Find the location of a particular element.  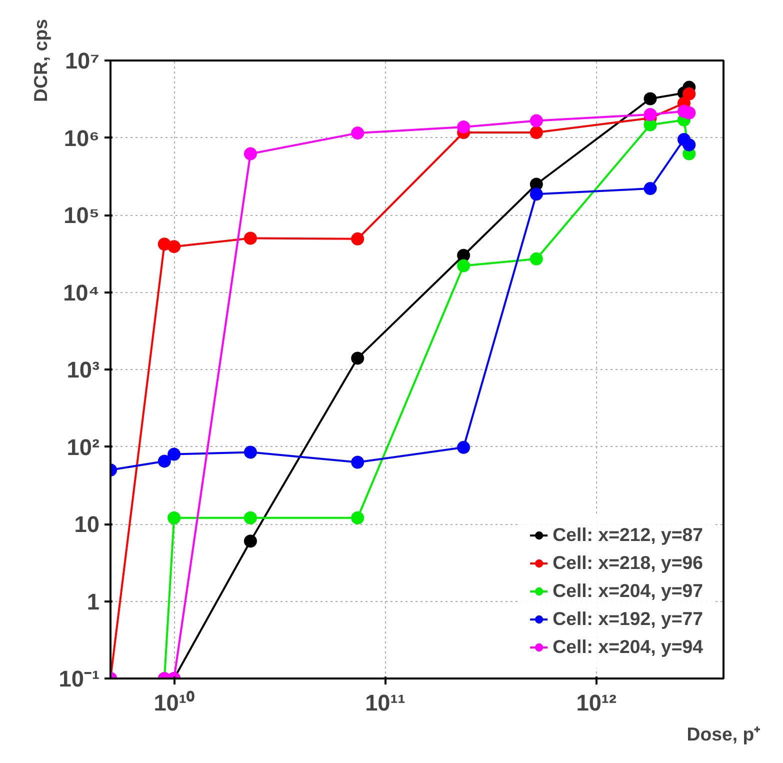

y-tick-label: 10⁻¹ is located at coordinates (79, 679).